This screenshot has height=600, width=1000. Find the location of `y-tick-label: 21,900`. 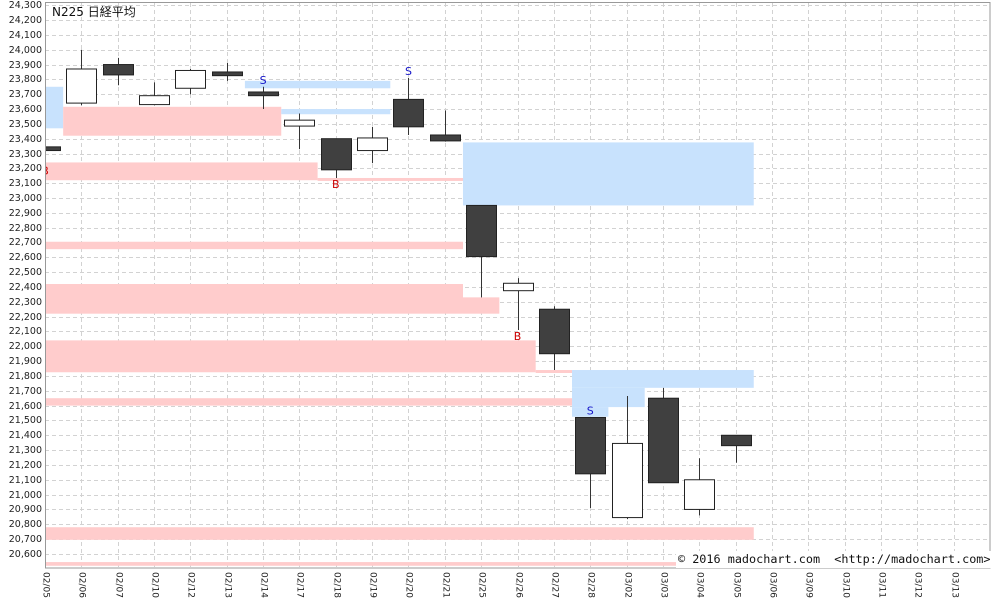

y-tick-label: 21,900 is located at coordinates (25, 361).